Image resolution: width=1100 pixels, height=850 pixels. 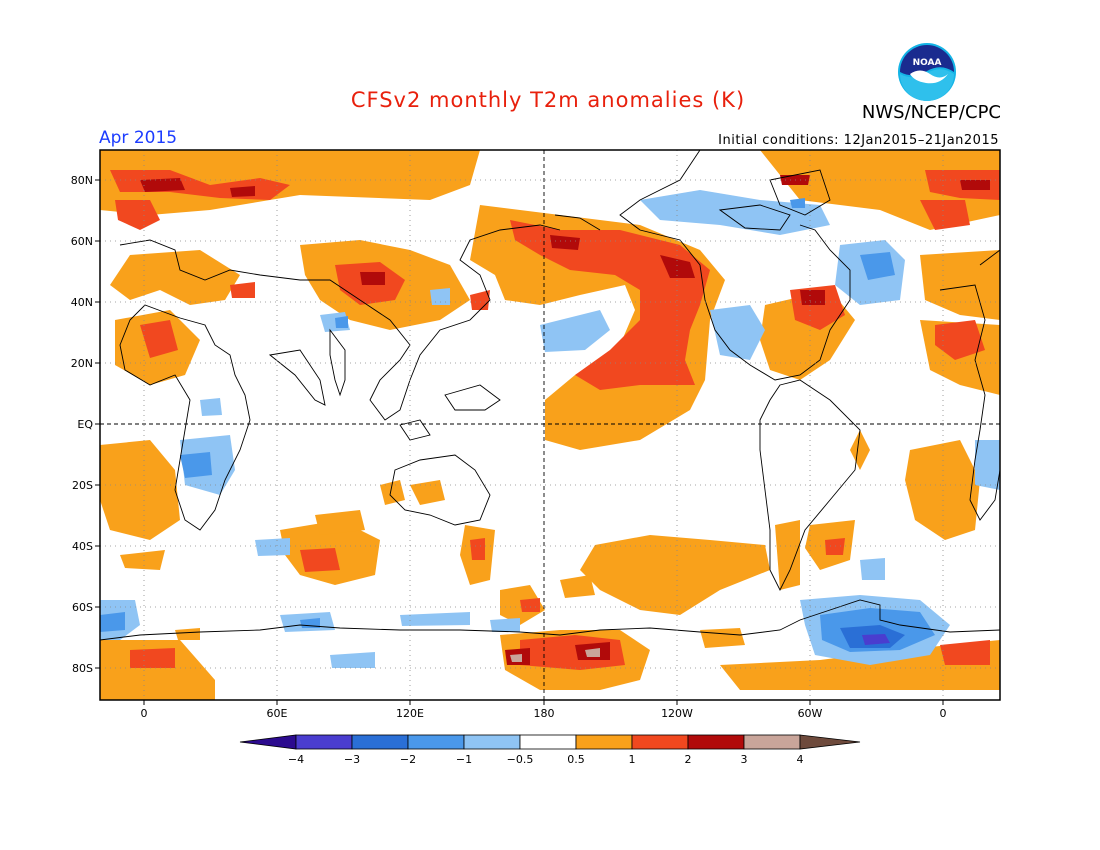 I want to click on initial-conditions: Initial conditions: 12Jan2015–21Jan2015, so click(x=858, y=140).